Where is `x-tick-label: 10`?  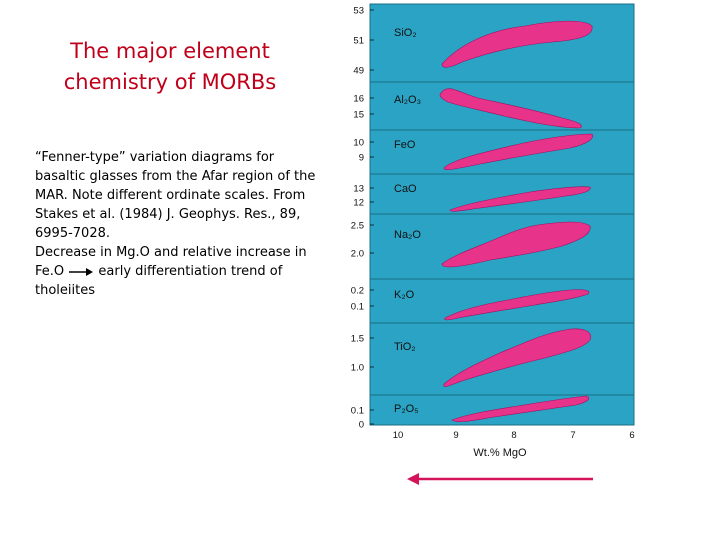
x-tick-label: 10 is located at coordinates (398, 435).